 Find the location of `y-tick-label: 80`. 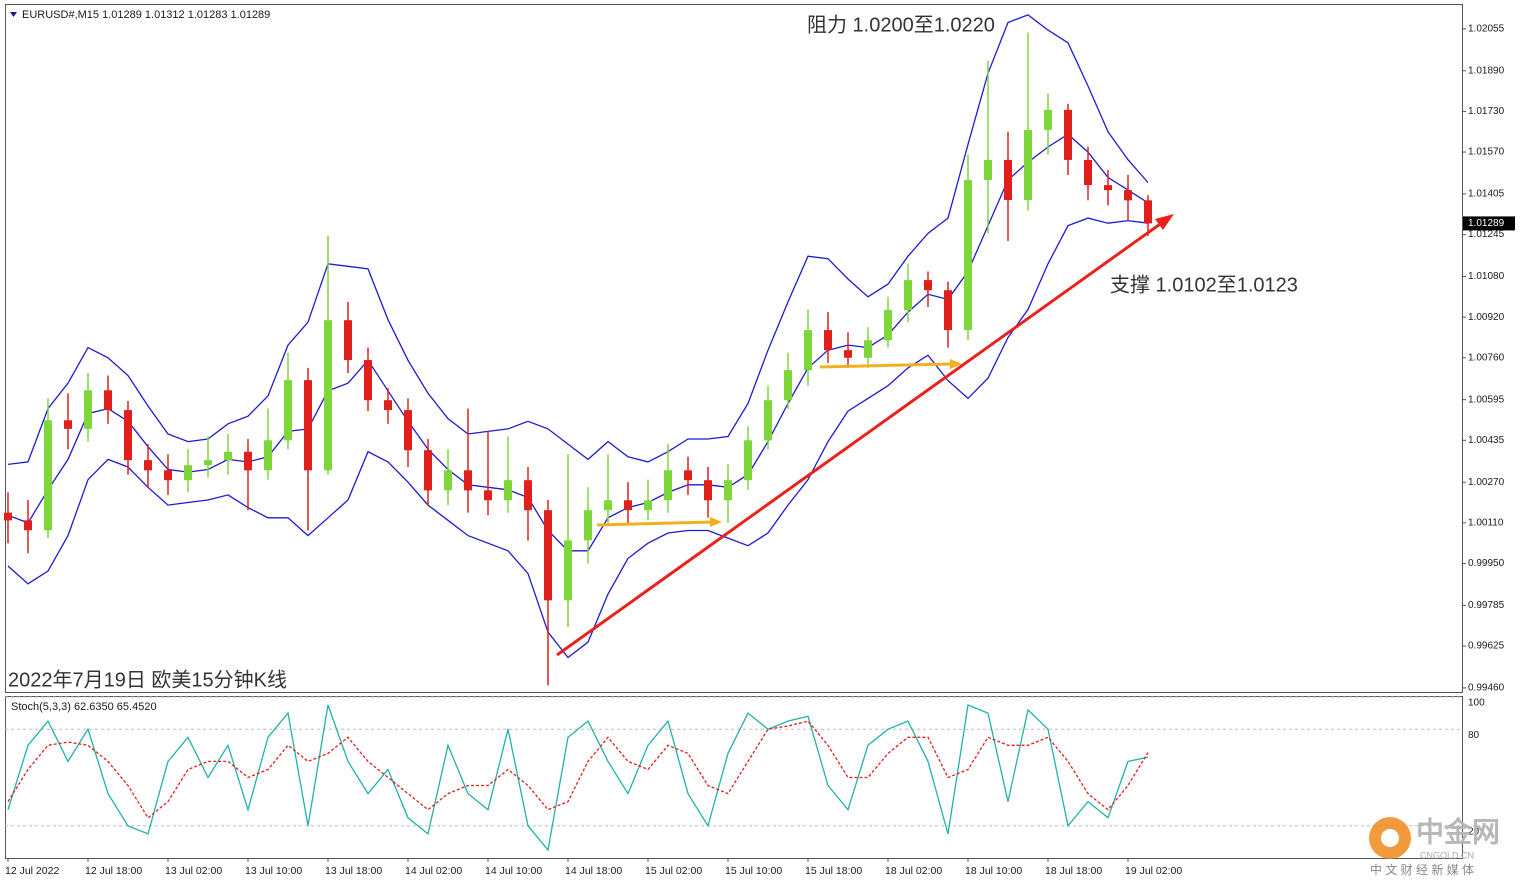

y-tick-label: 80 is located at coordinates (1474, 735).